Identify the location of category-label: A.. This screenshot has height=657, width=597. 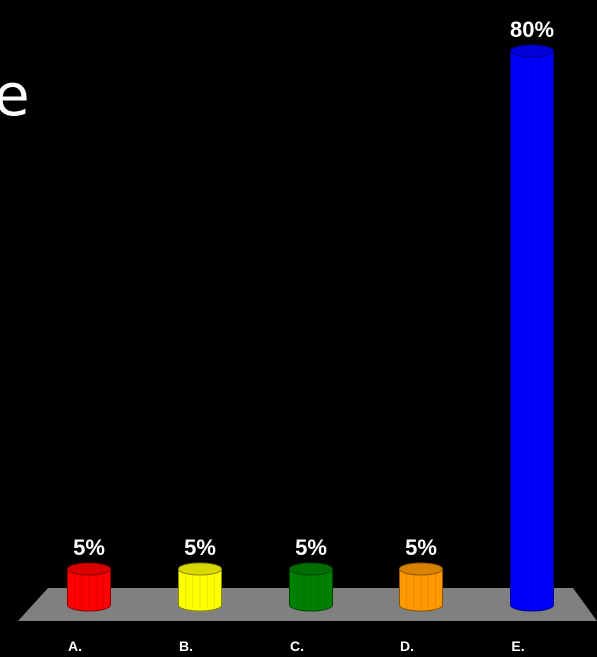
(75, 646).